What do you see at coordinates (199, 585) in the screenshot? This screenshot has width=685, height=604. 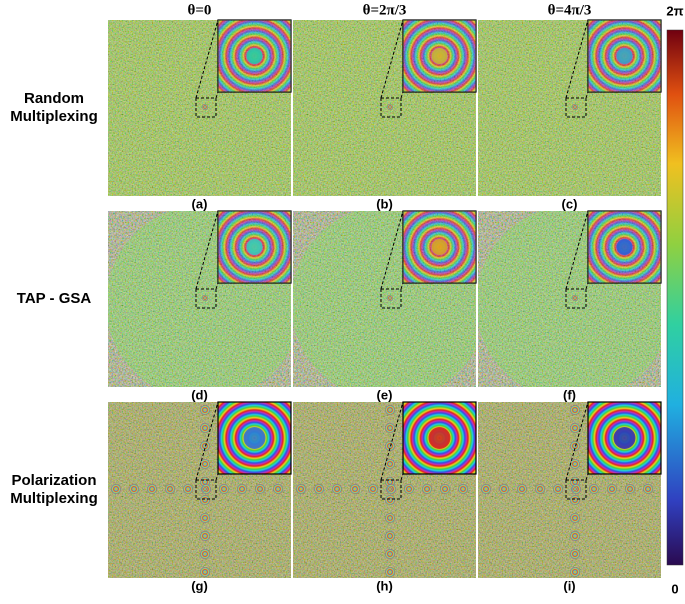 I see `panel-label: (g)` at bounding box center [199, 585].